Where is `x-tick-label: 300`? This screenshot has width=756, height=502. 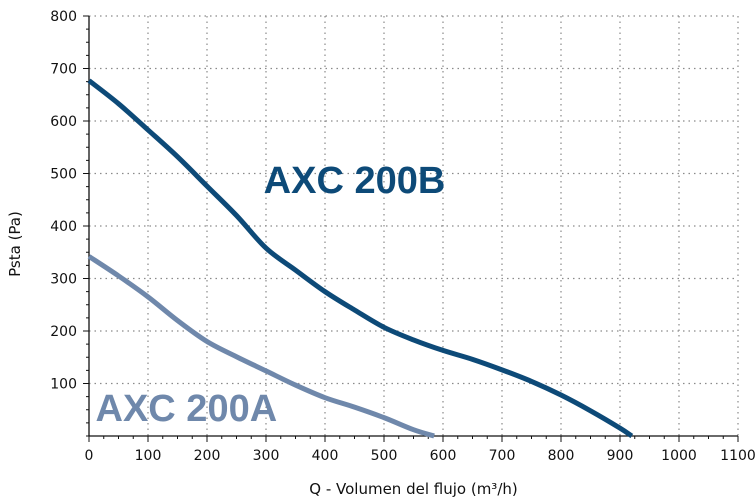 x-tick-label: 300 is located at coordinates (266, 456).